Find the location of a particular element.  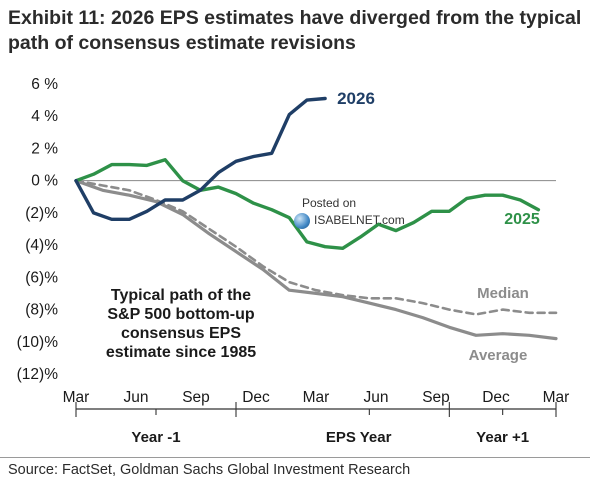

y-tick-label: 2 % is located at coordinates (44, 148).